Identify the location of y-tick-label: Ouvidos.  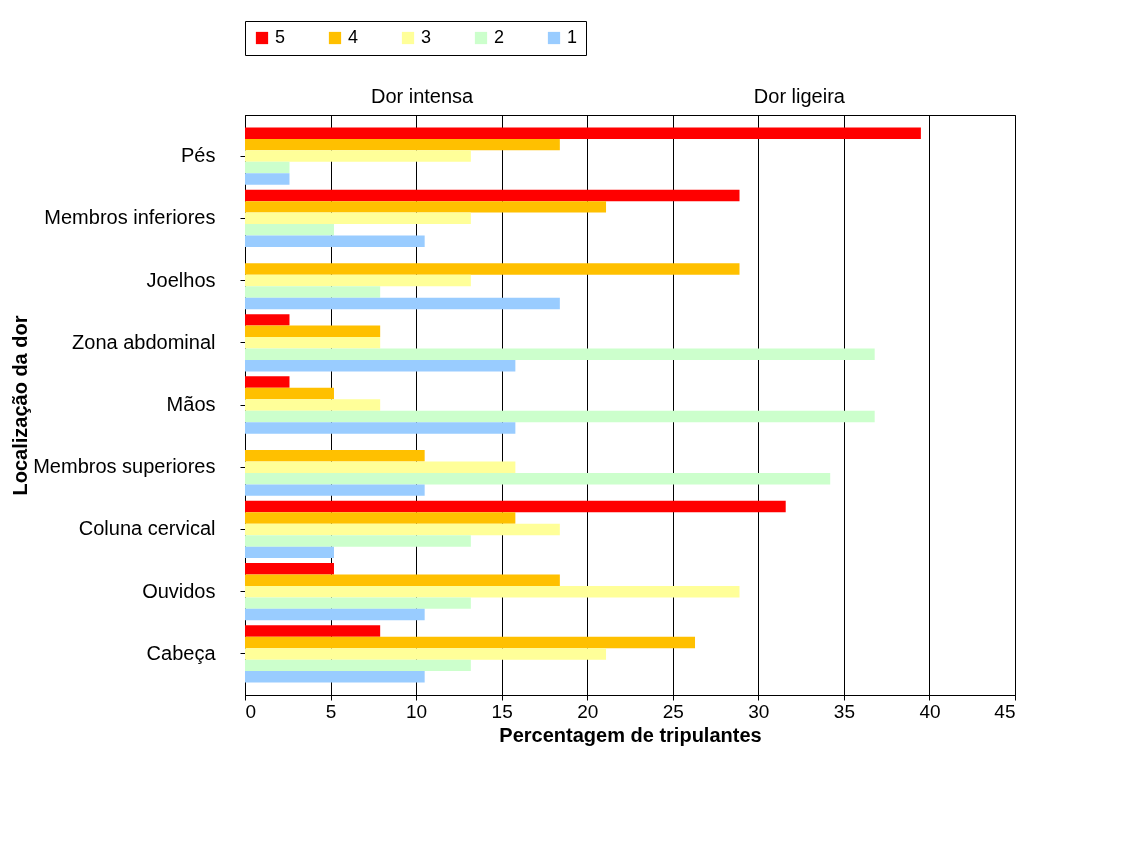
(179, 590).